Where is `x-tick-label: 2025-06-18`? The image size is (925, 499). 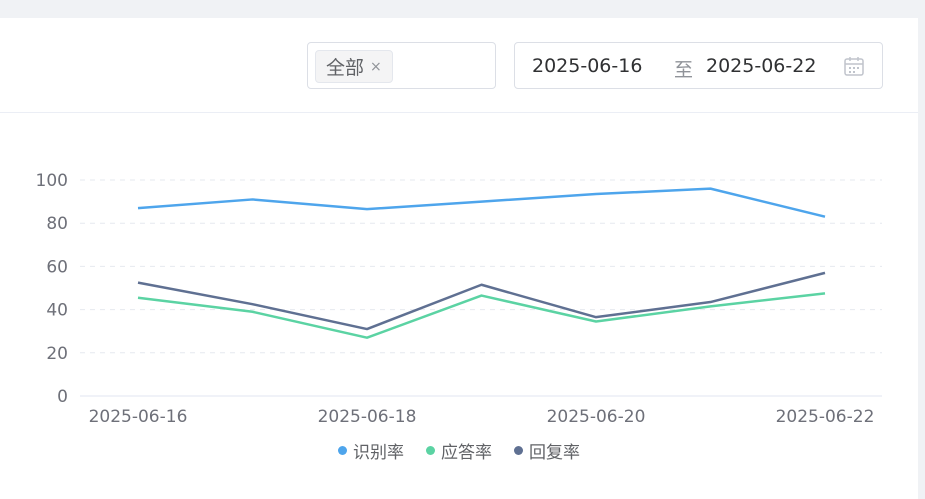 x-tick-label: 2025-06-18 is located at coordinates (367, 417).